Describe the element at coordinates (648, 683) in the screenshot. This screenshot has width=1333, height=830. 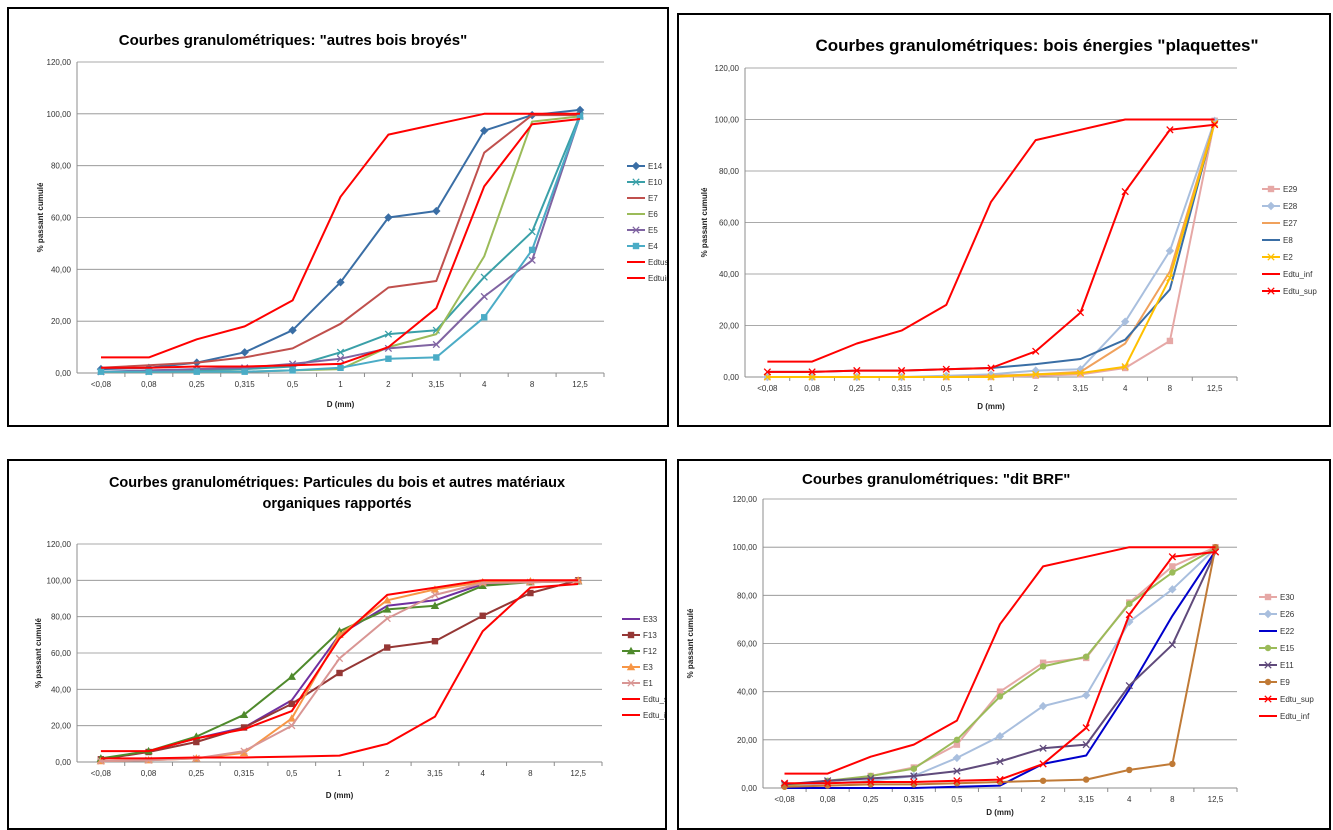
I see `legend-label: E1` at that location.